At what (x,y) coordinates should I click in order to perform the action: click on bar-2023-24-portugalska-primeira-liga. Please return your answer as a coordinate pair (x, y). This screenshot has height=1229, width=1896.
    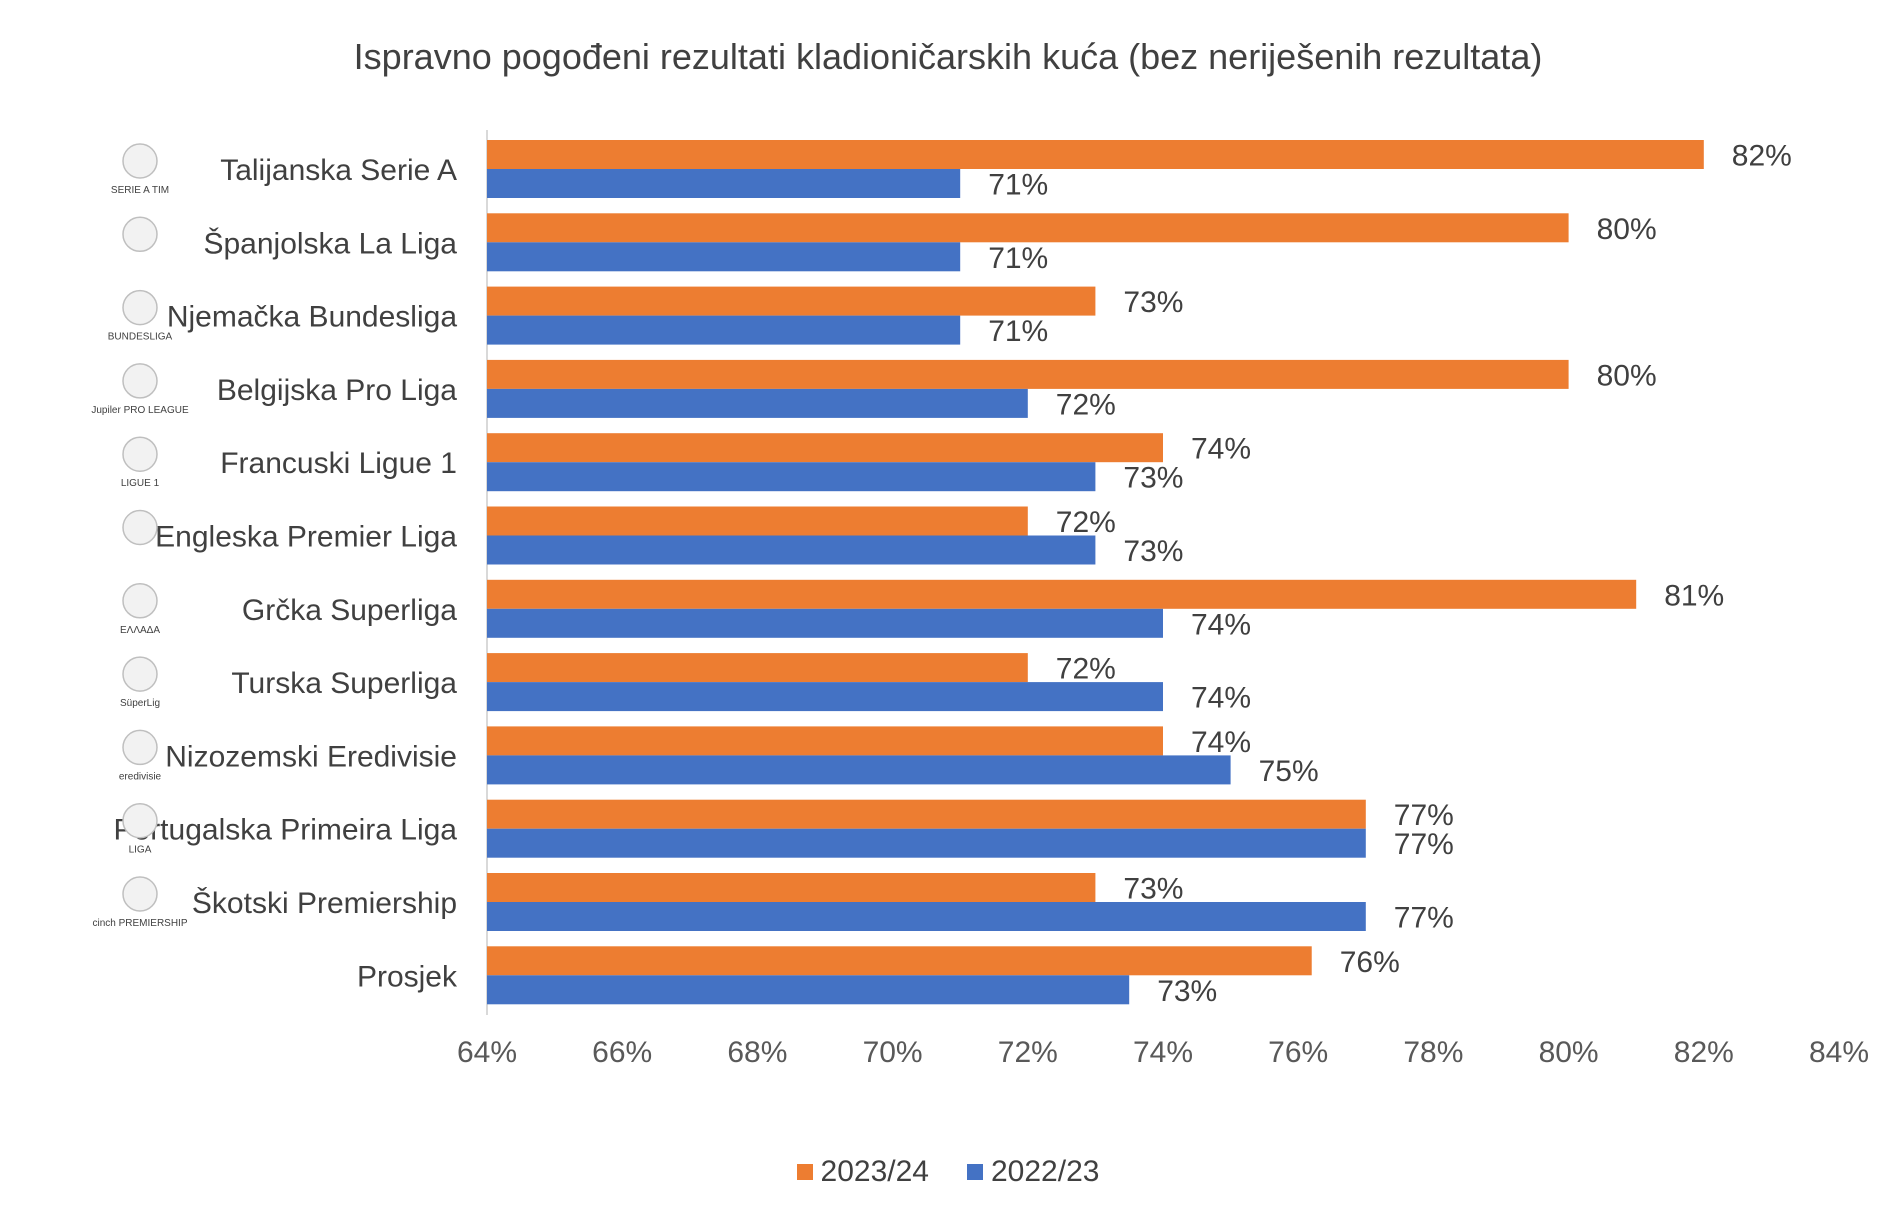
    Looking at the image, I should click on (926, 814).